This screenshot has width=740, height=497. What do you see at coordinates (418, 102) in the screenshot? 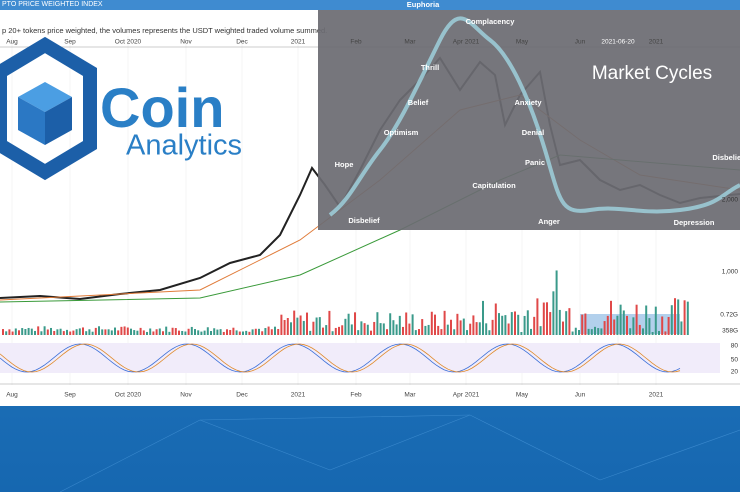
I see `stage-label: Belief` at bounding box center [418, 102].